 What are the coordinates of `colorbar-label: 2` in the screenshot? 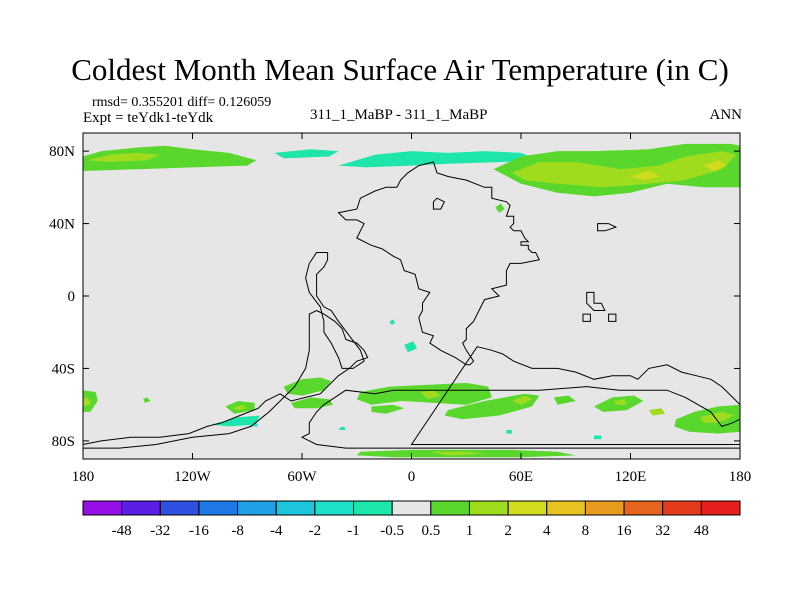 It's located at (508, 531).